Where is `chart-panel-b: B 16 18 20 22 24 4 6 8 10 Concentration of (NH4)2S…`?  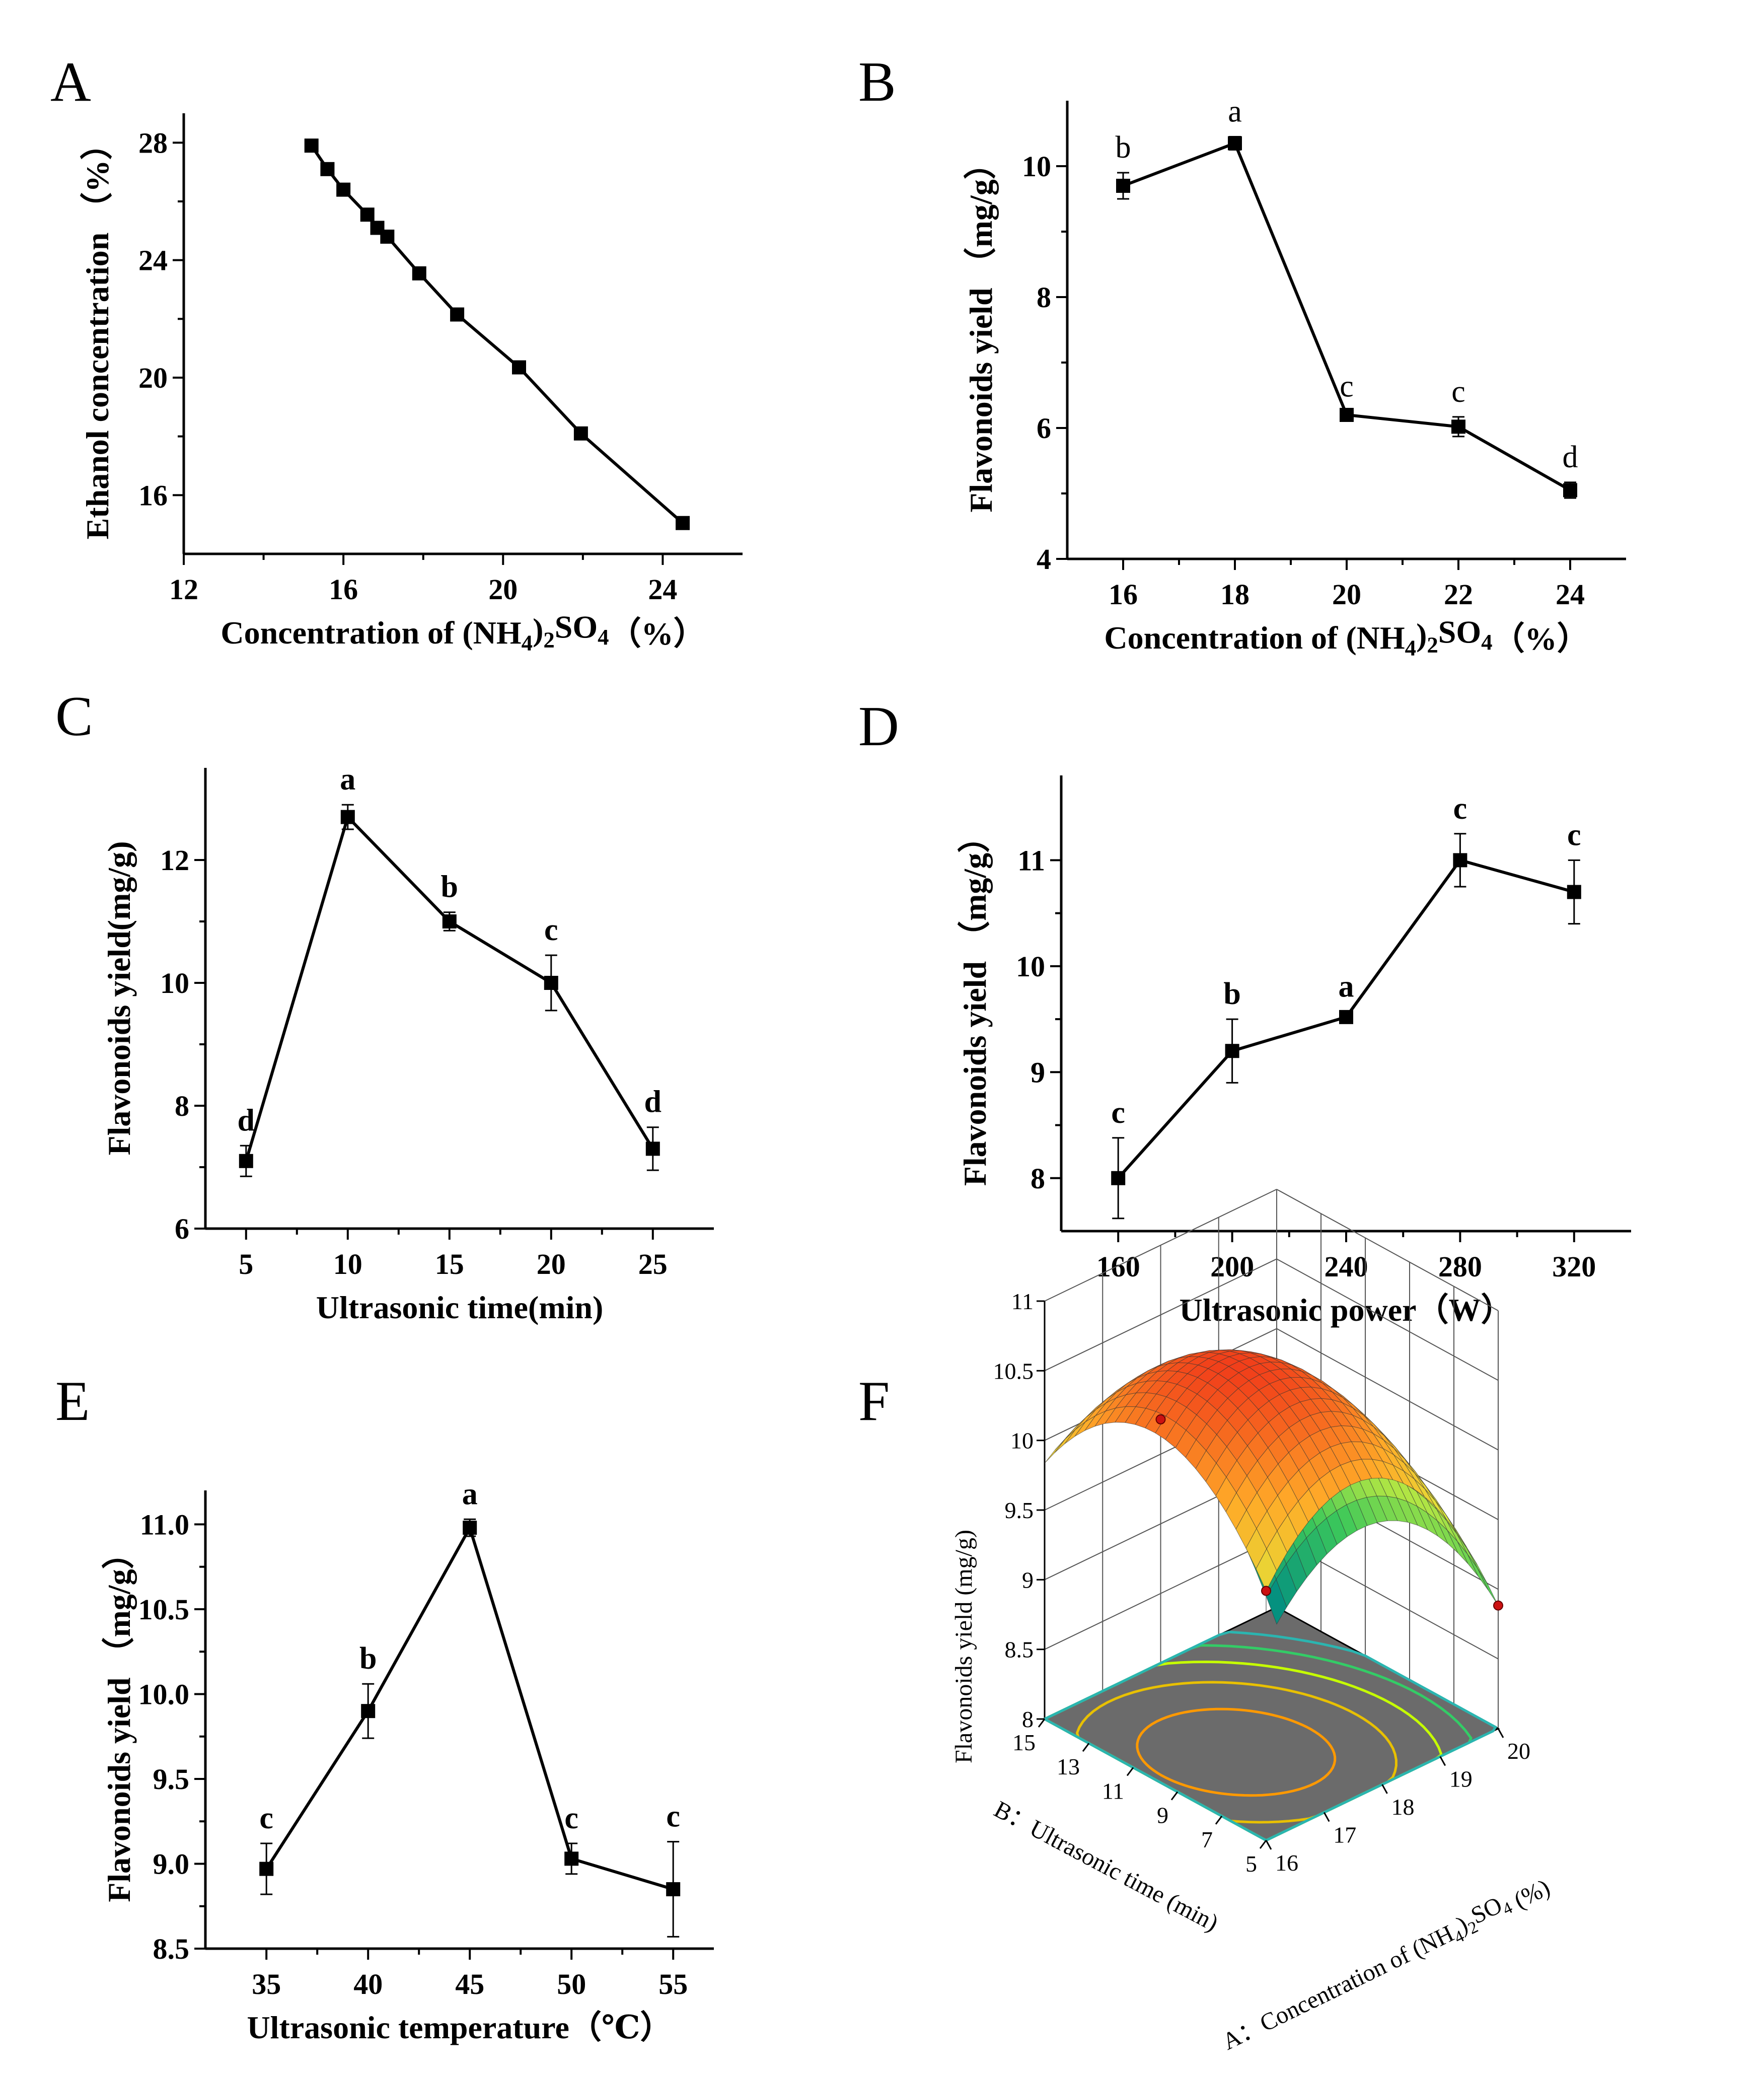
chart-panel-b: B 16 18 20 22 24 4 6 8 10 Concentration of (NH4)2S… is located at coordinates (1242, 355).